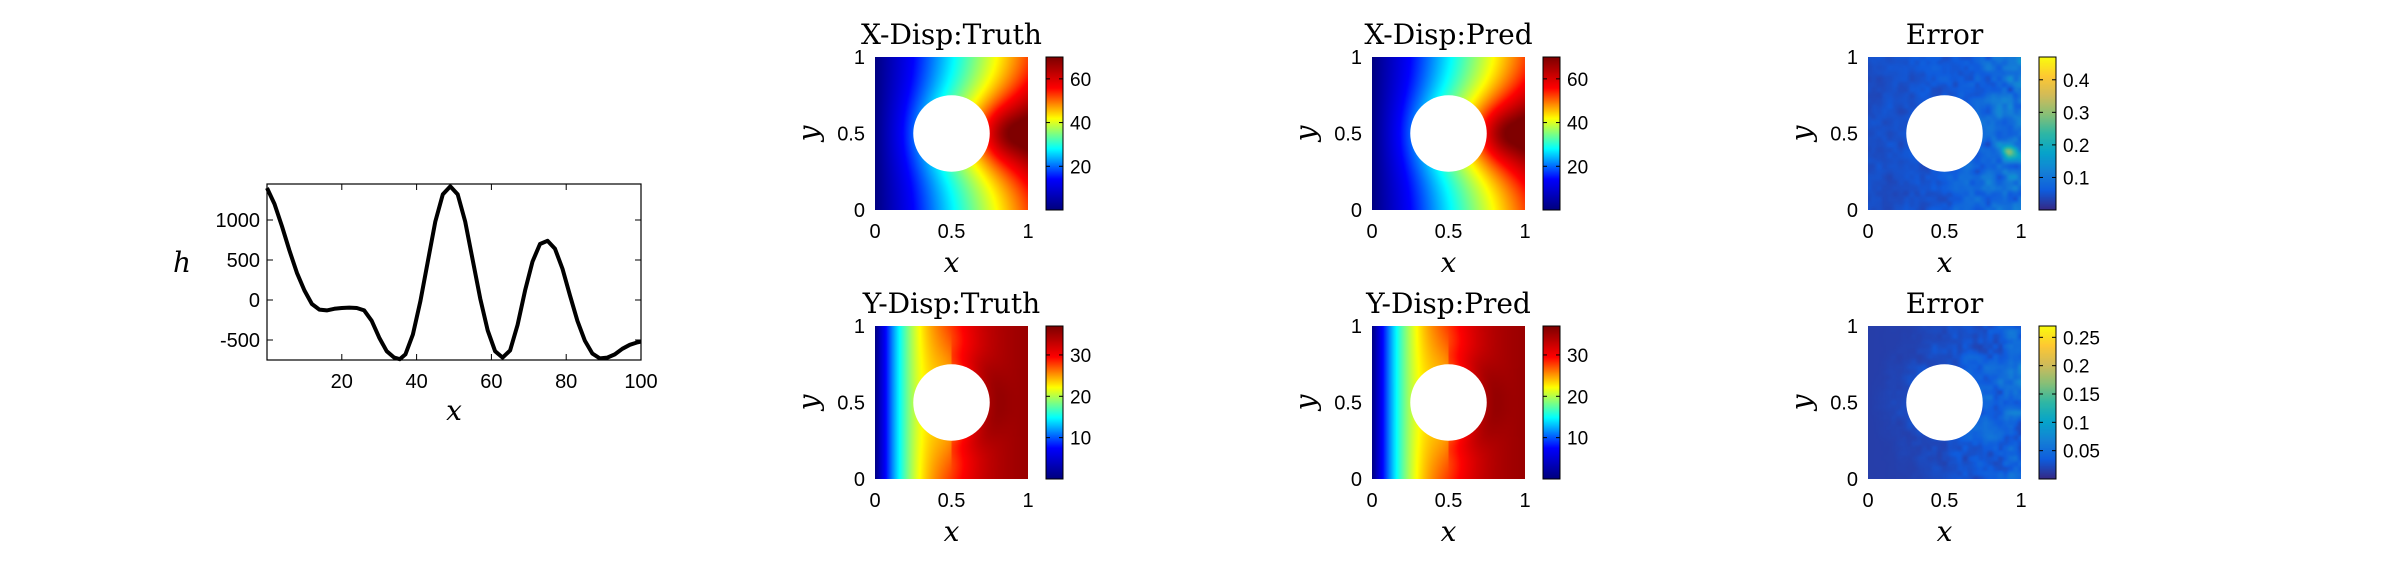 This screenshot has height=563, width=2400. I want to click on x-tick-label: 100, so click(640, 382).